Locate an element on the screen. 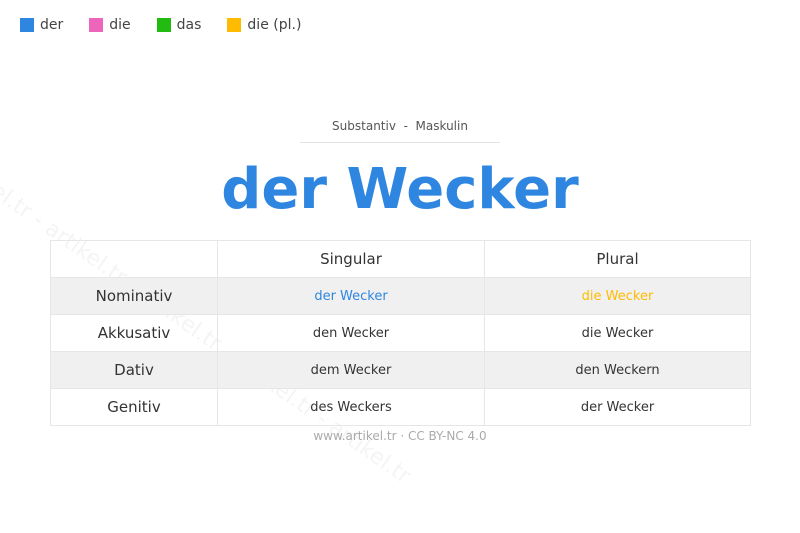 The width and height of the screenshot is (800, 533). case-label: Nominativ is located at coordinates (134, 296).